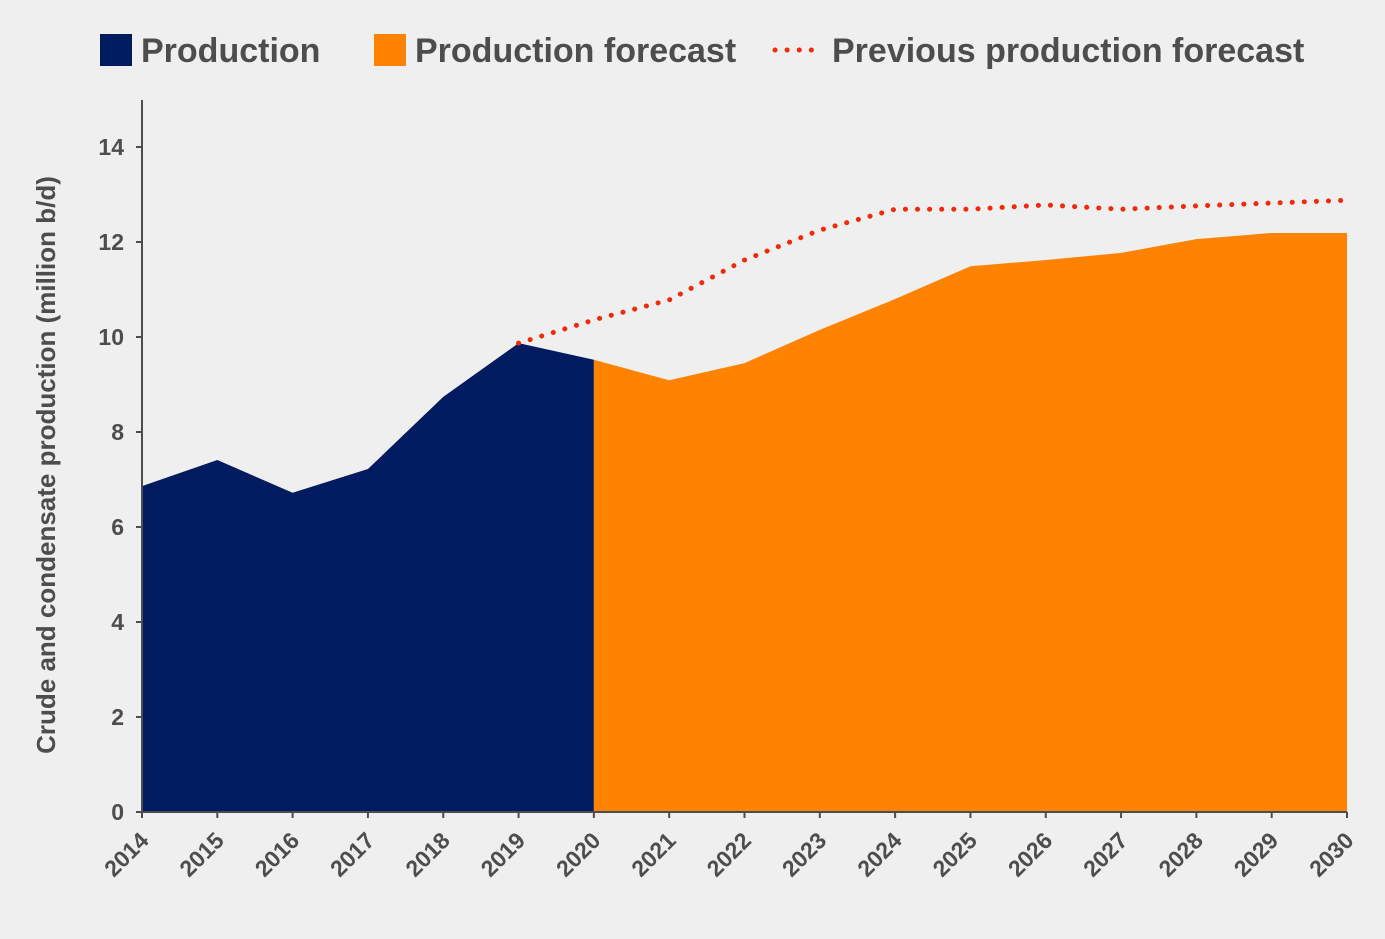 This screenshot has height=939, width=1385. What do you see at coordinates (390, 50) in the screenshot?
I see `legend-swatch-production-forecast` at bounding box center [390, 50].